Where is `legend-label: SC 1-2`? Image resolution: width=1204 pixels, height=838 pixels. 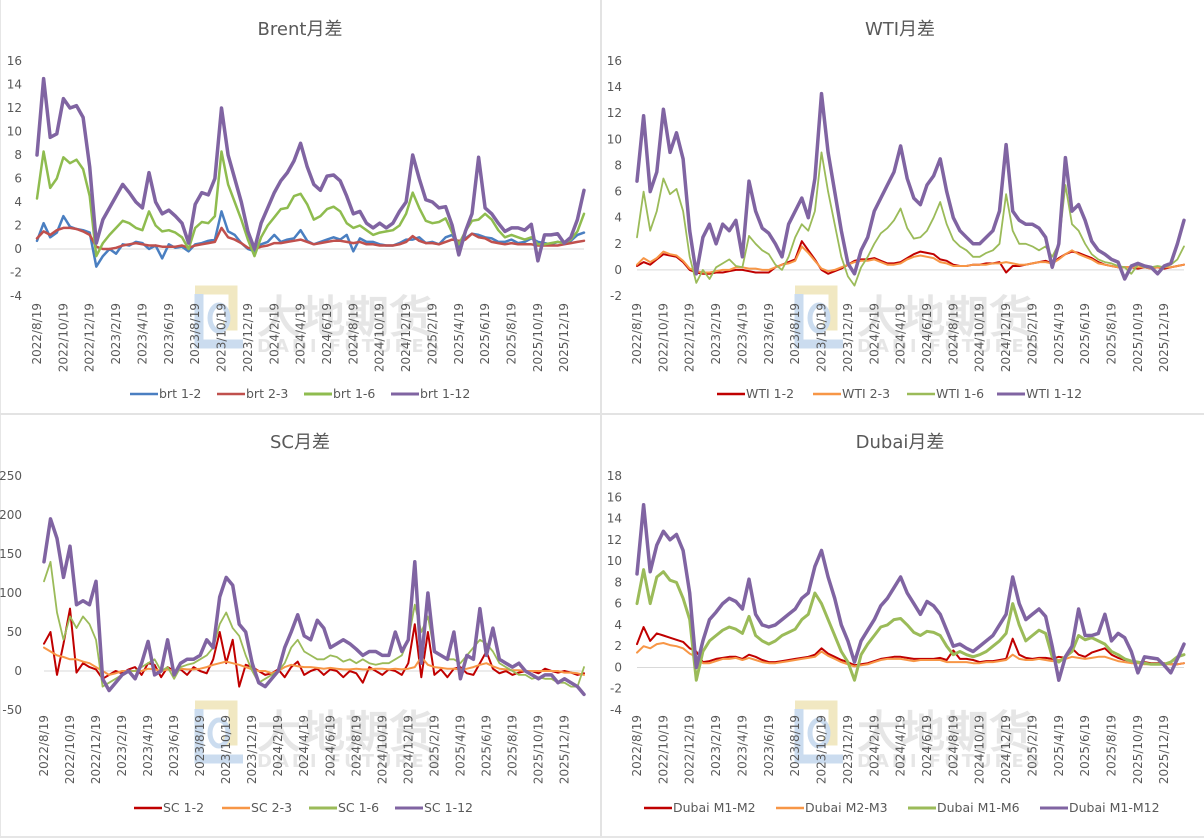
legend-label: SC 1-2 is located at coordinates (183, 807).